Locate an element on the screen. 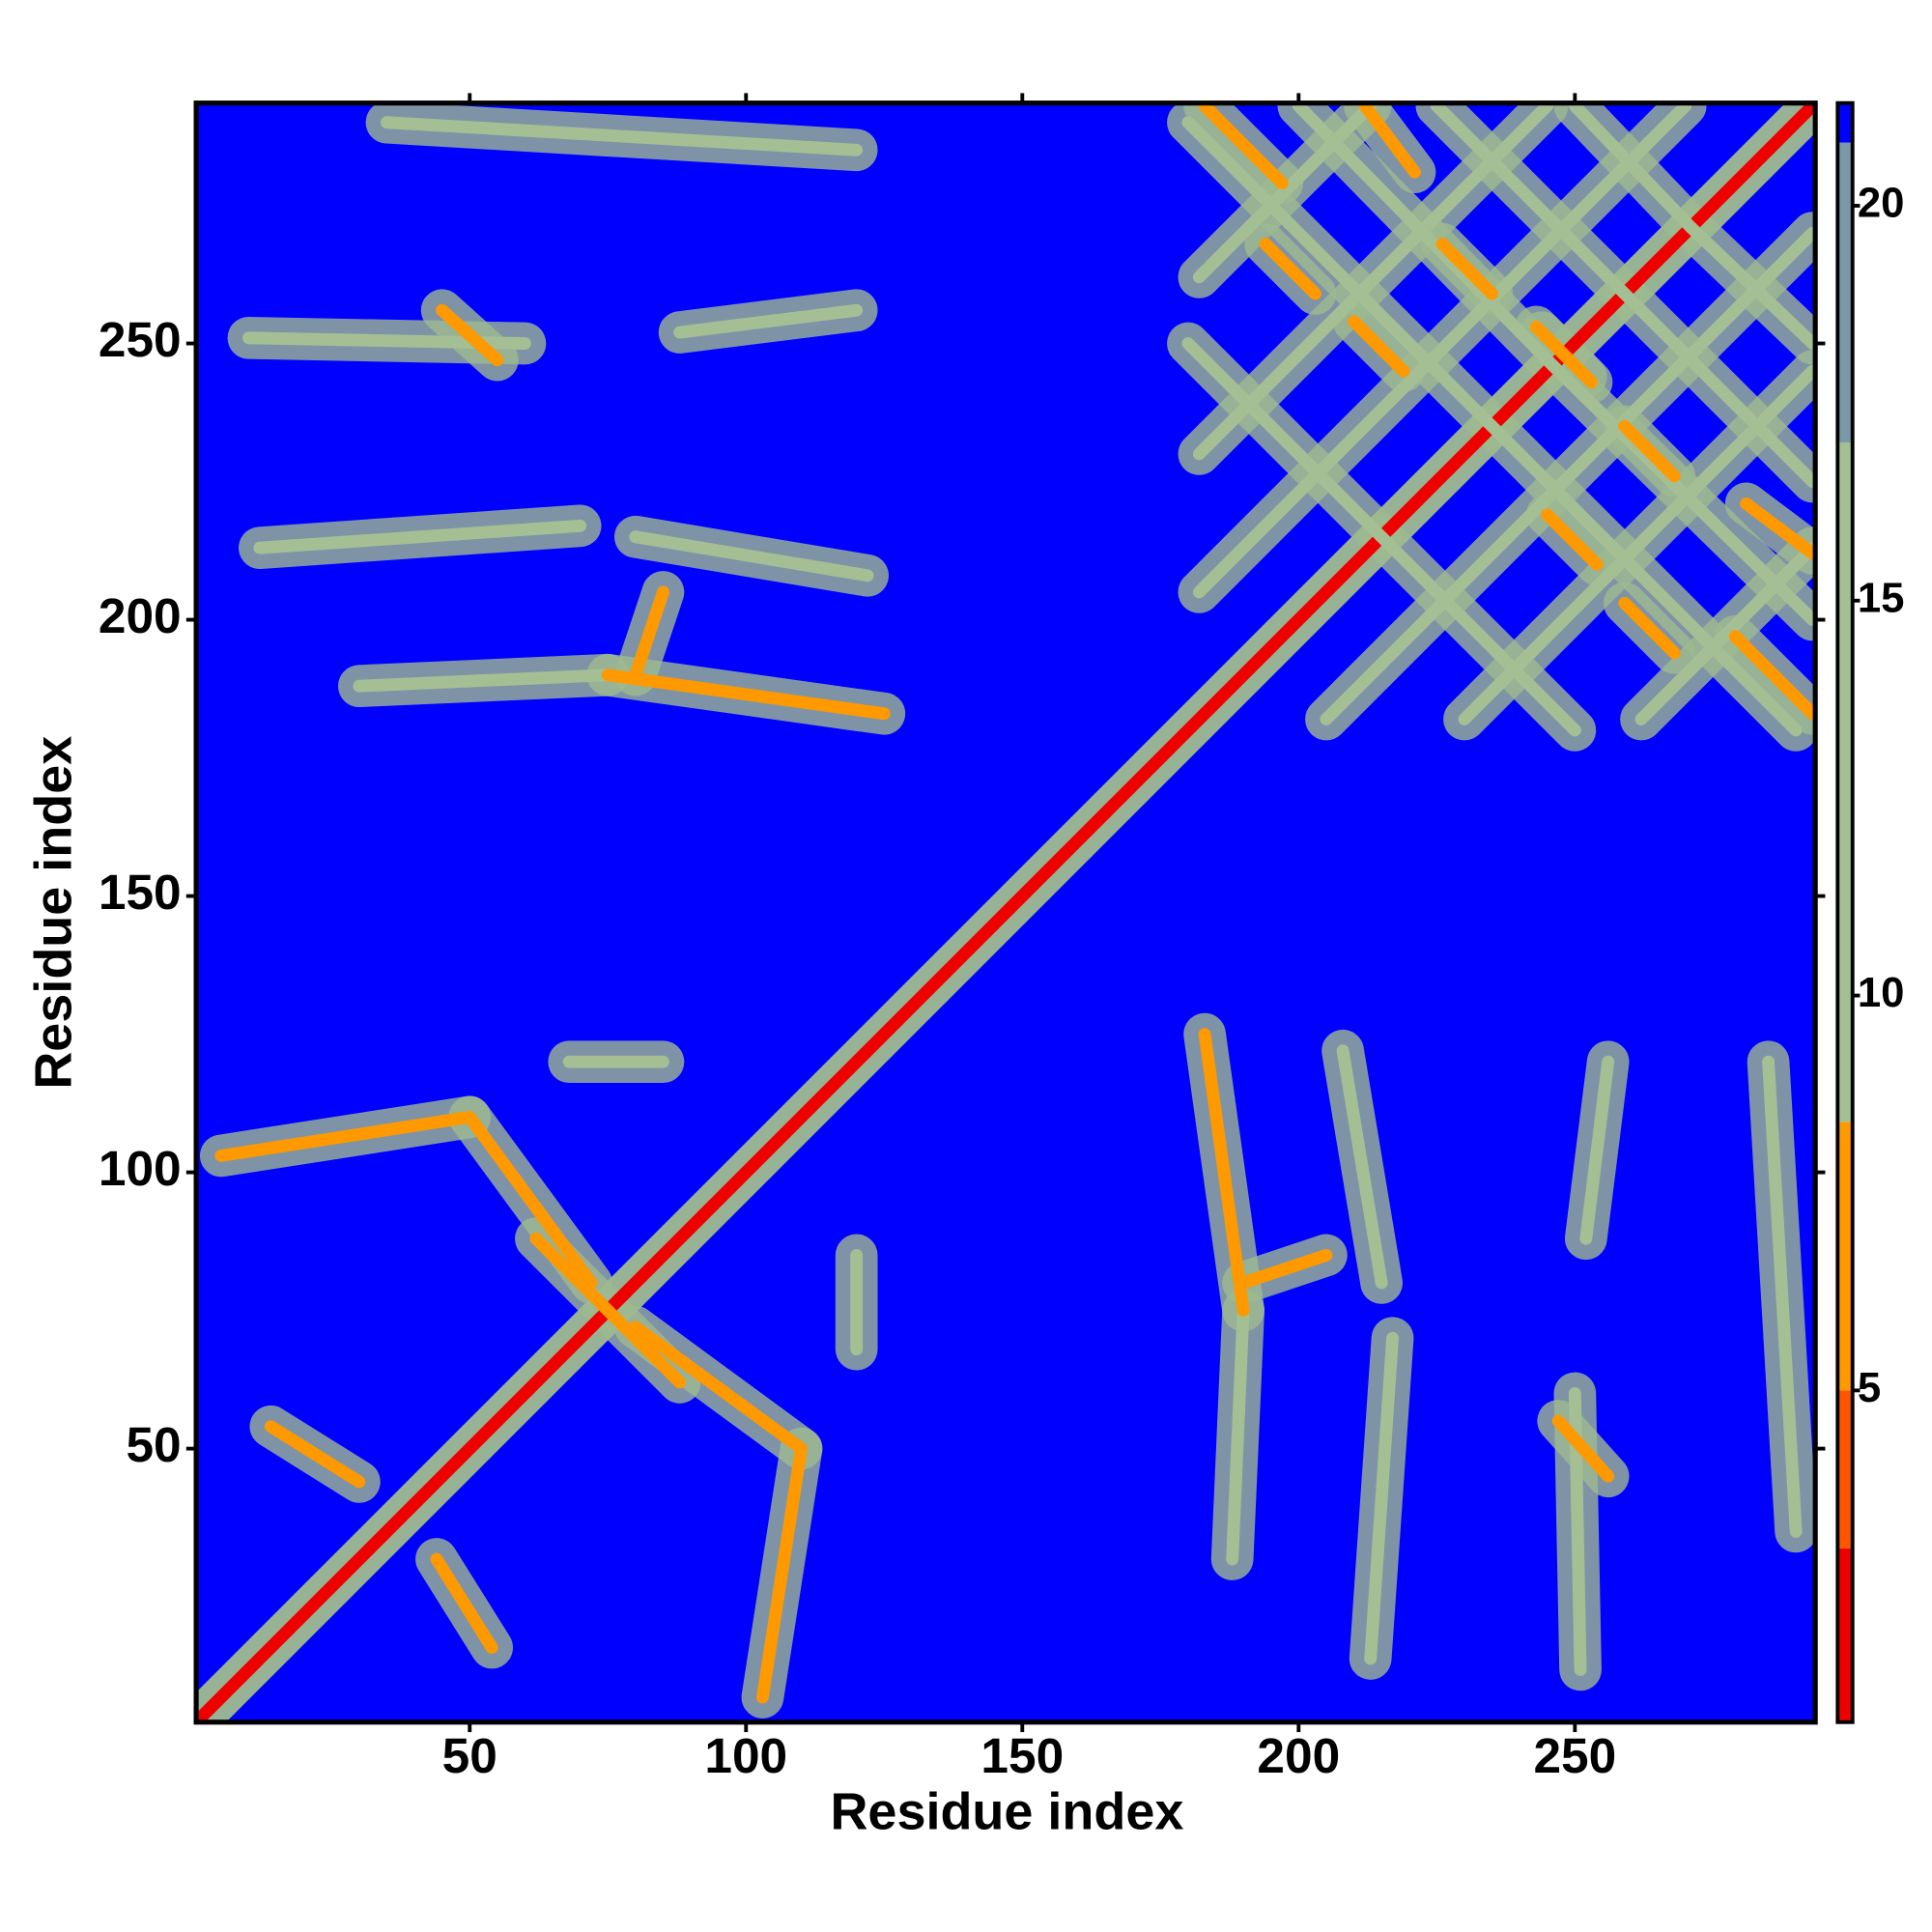  y-axis-title: Residue index is located at coordinates (53, 913).